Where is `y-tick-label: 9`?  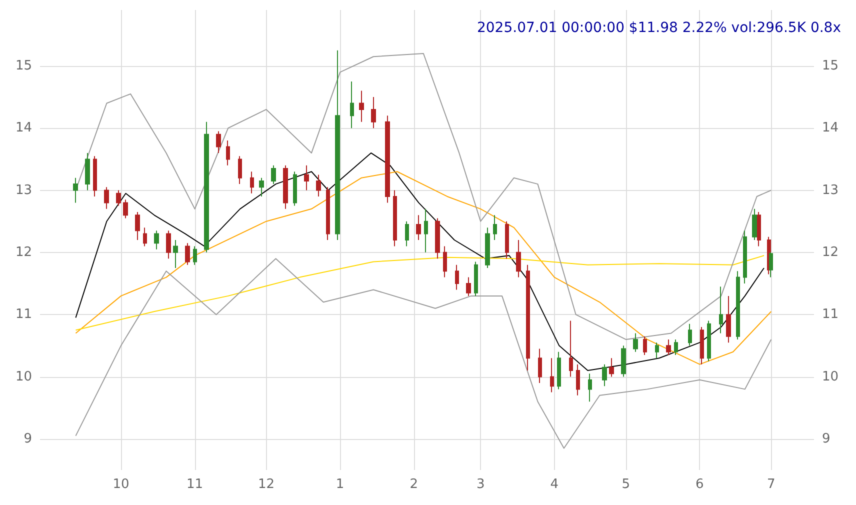
y-tick-label: 9 is located at coordinates (28, 438).